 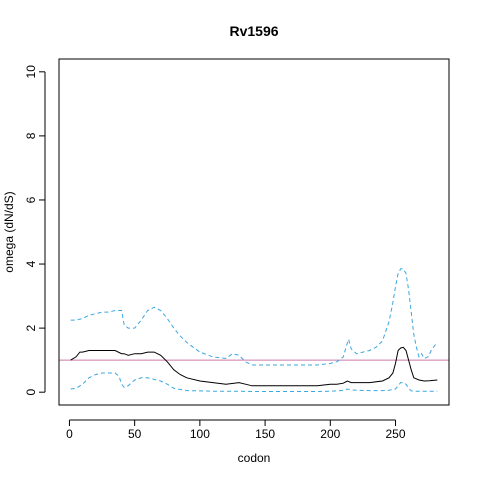 What do you see at coordinates (31, 199) in the screenshot?
I see `y-tick-label: 6` at bounding box center [31, 199].